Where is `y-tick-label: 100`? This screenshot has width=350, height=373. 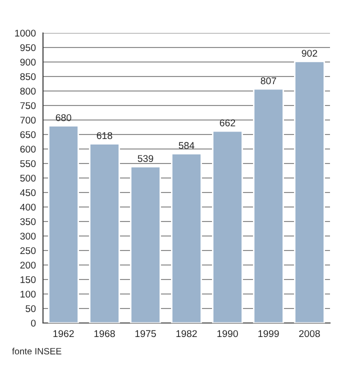 y-tick-label: 100 is located at coordinates (28, 294).